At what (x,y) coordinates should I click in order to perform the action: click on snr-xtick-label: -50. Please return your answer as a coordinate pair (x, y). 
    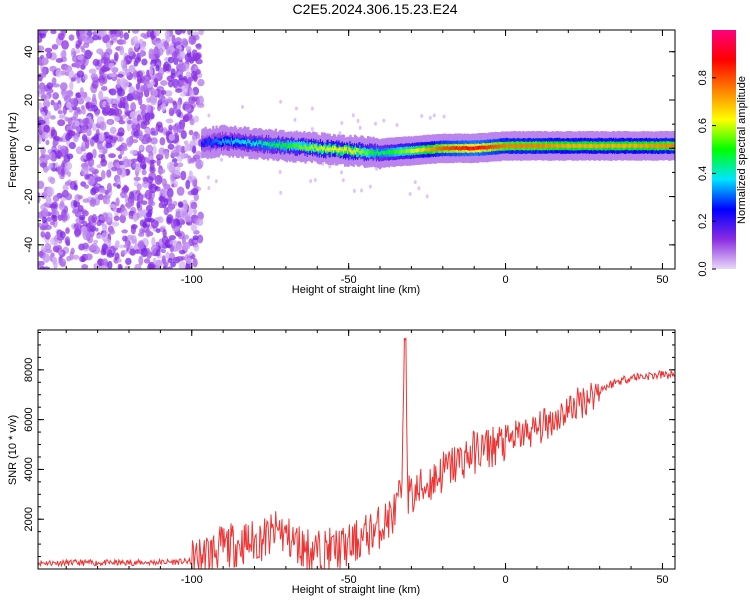
    Looking at the image, I should click on (349, 580).